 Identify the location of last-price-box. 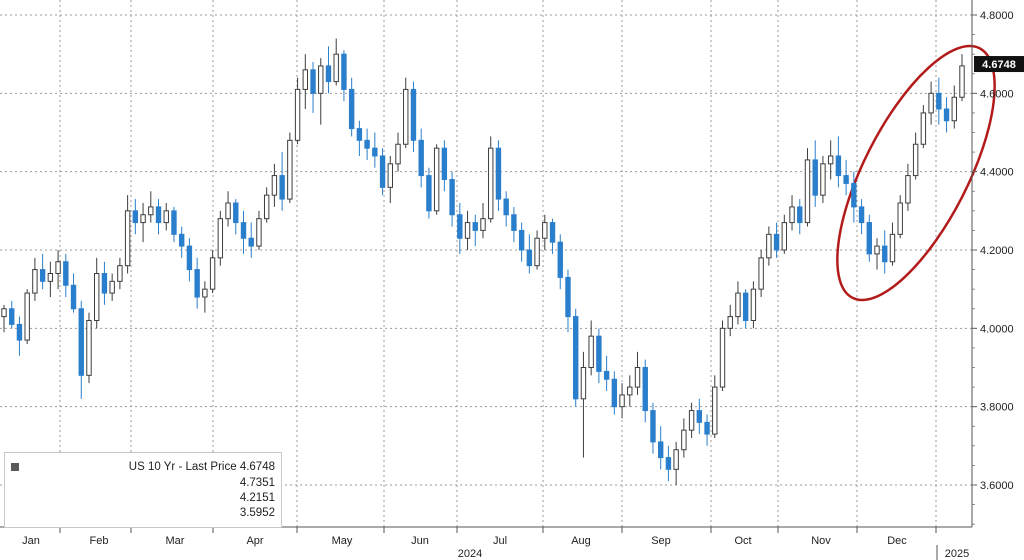
(999, 64).